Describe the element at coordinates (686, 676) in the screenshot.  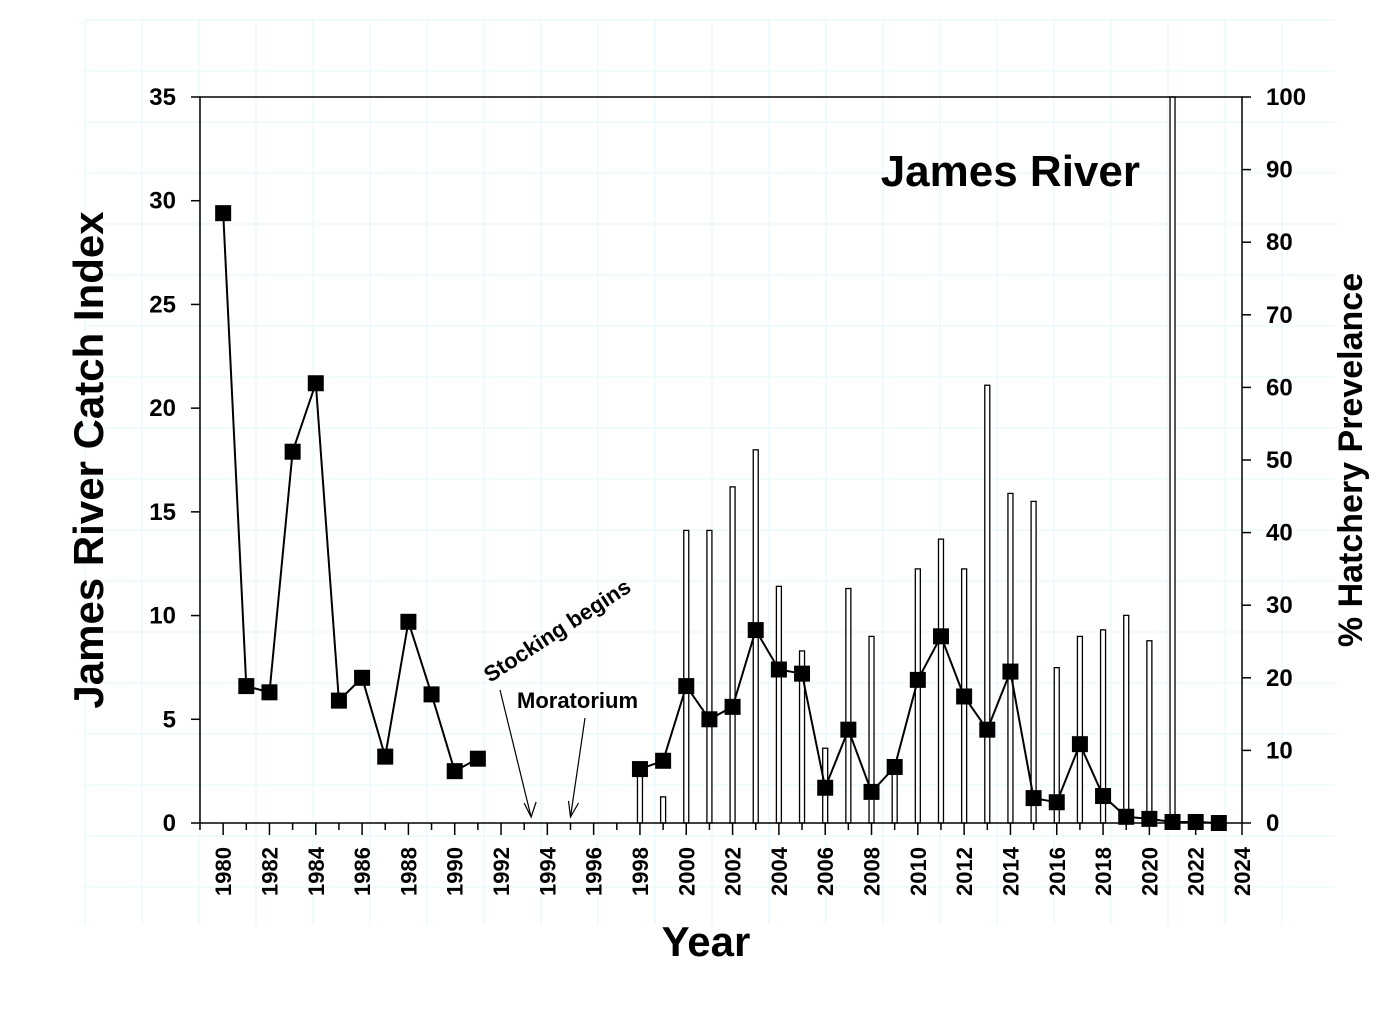
I see `hatchery-bar-2000` at that location.